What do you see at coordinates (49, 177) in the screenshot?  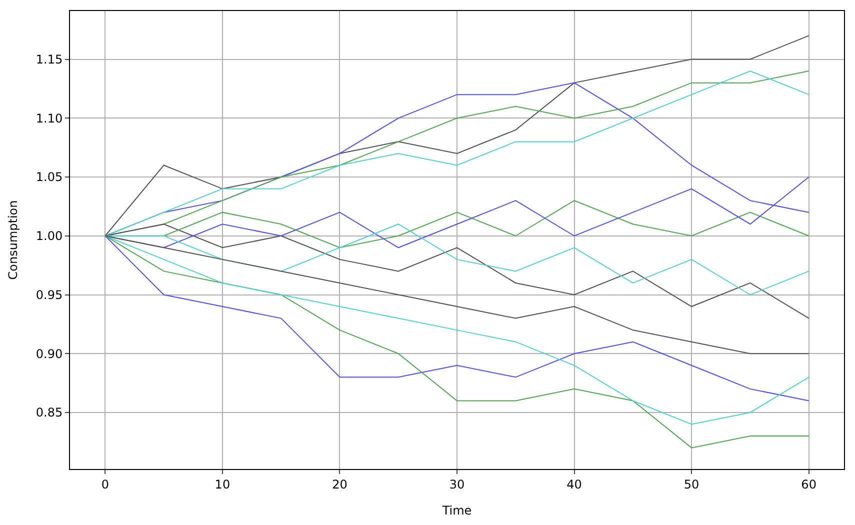 I see `y-tick-label: 1.05` at bounding box center [49, 177].